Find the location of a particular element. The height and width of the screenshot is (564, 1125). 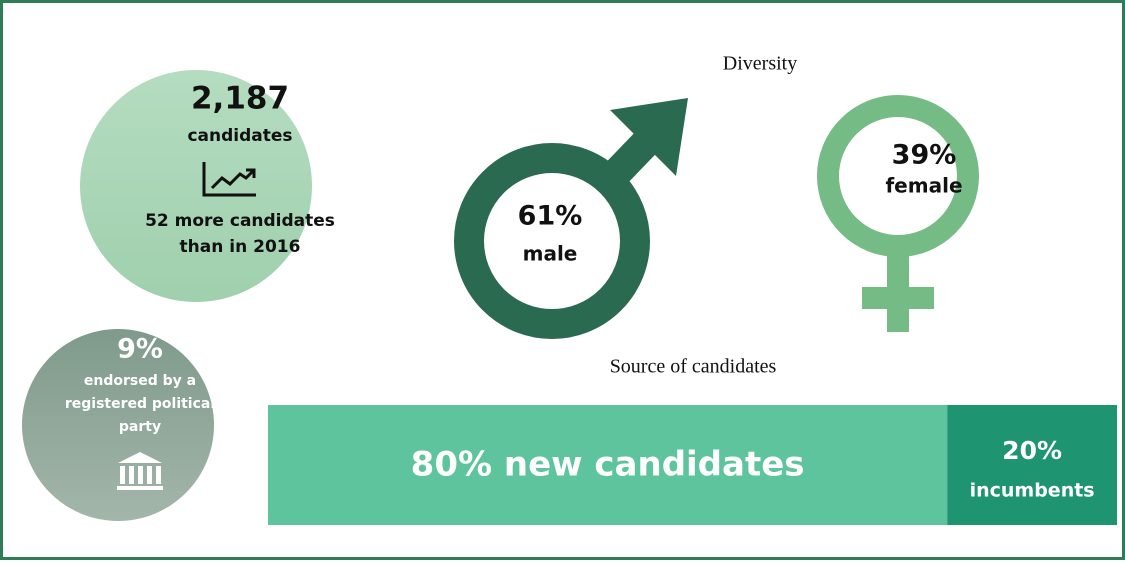

segment-label: 80% new candidates is located at coordinates (608, 465).